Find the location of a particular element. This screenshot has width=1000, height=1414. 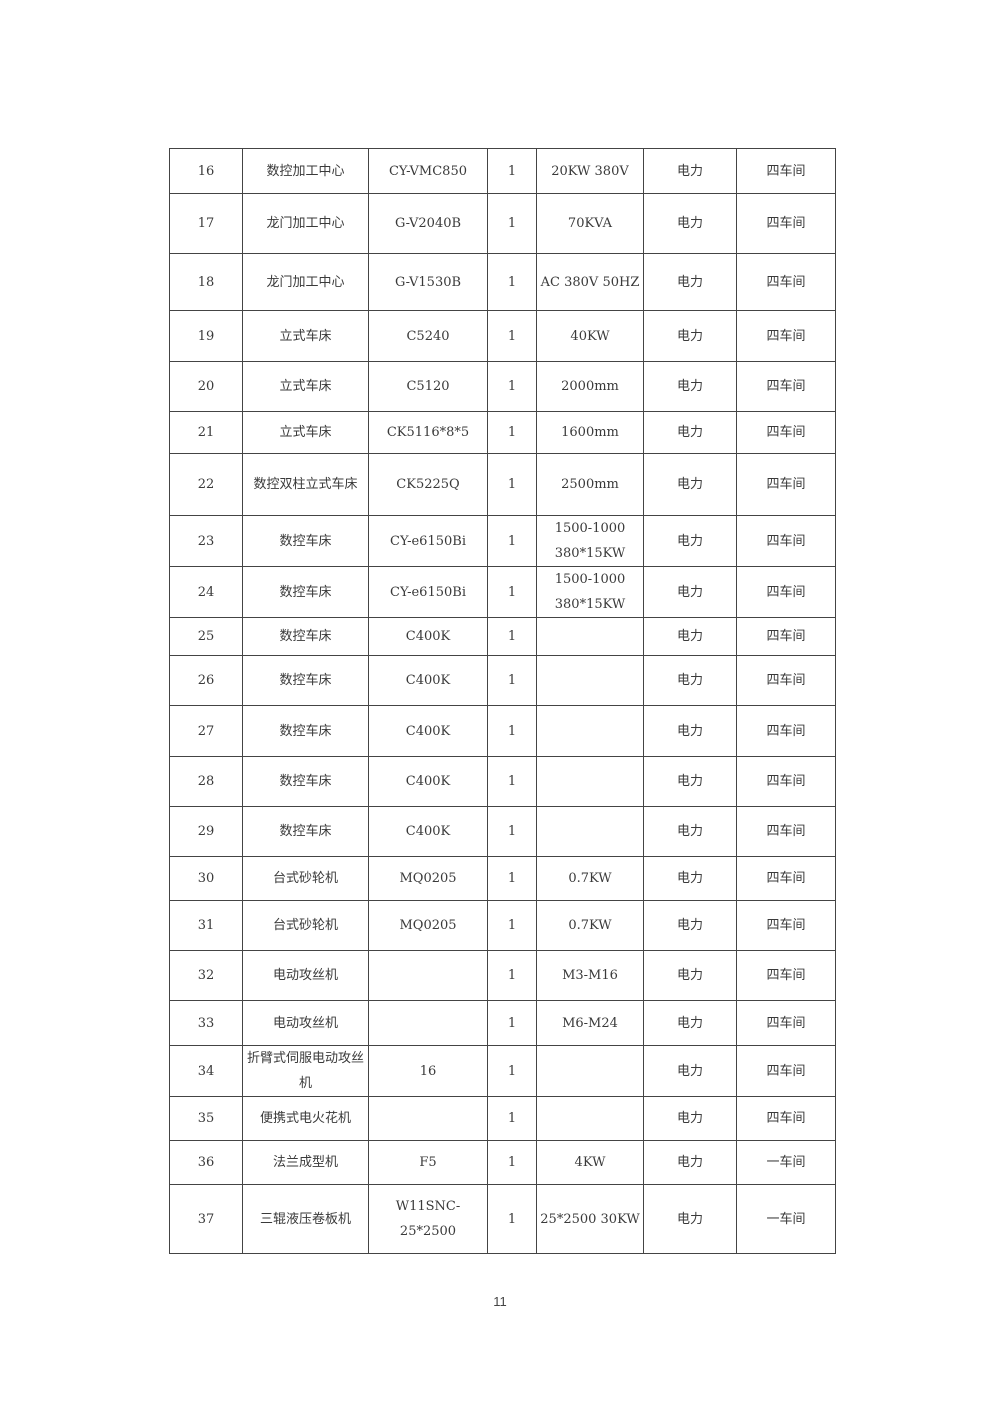

cell-index: 26 is located at coordinates (206, 680).